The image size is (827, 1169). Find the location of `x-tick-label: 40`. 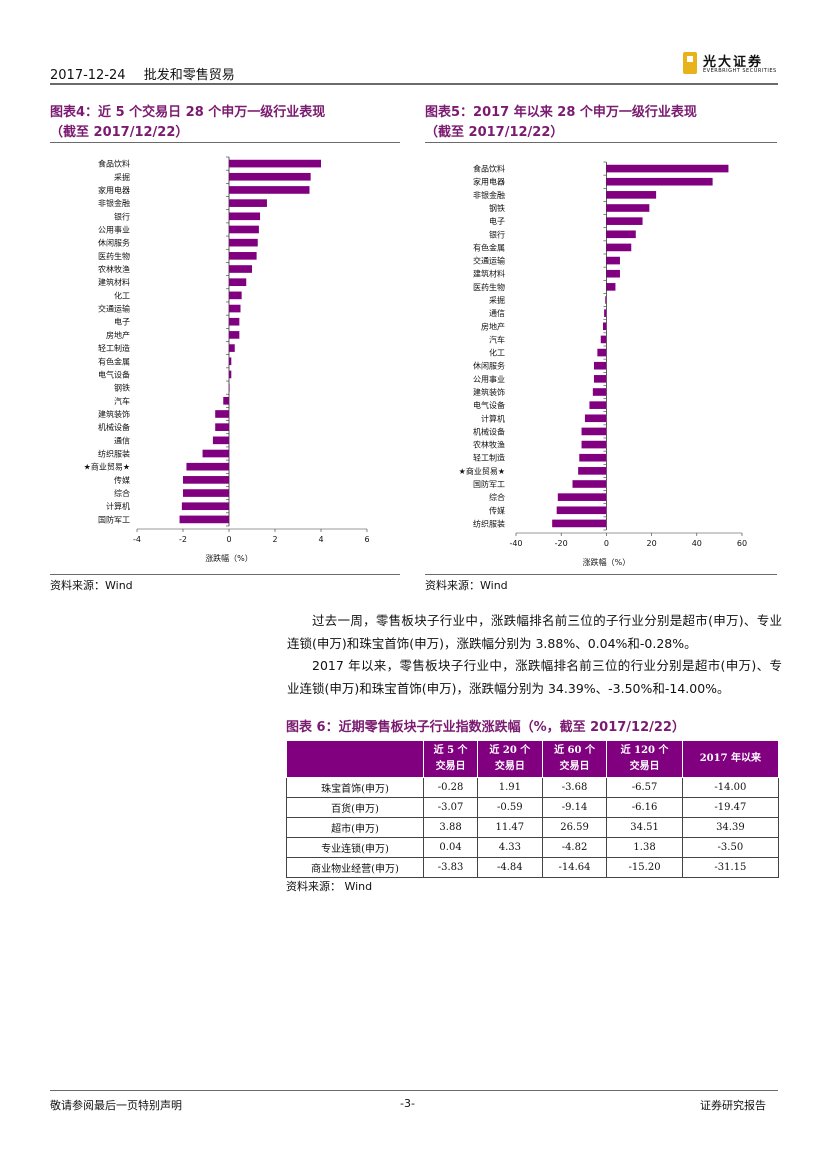

x-tick-label: 40 is located at coordinates (697, 543).